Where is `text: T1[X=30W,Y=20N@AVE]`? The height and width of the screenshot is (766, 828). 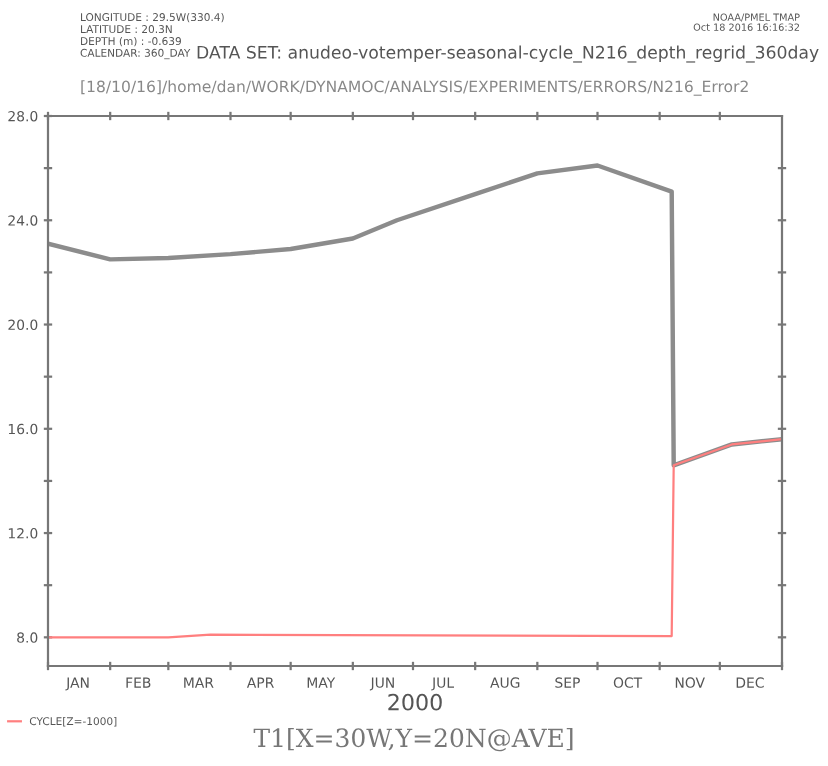 text: T1[X=30W,Y=20N@AVE] is located at coordinates (413, 739).